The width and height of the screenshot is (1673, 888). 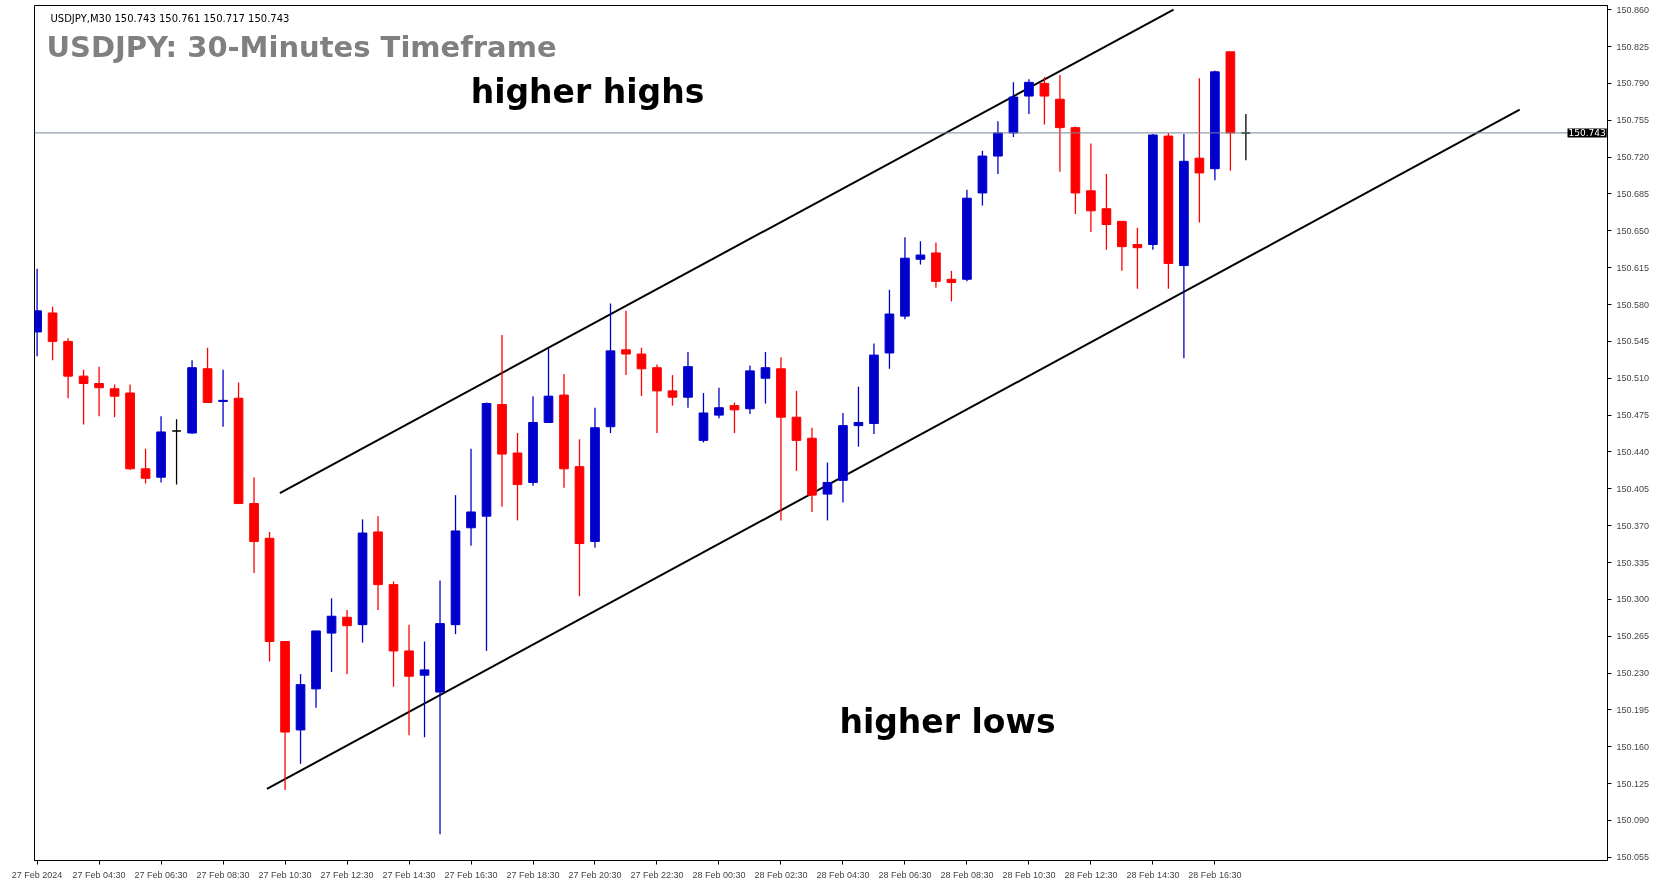 What do you see at coordinates (1633, 488) in the screenshot?
I see `y-tick-label: 150.405` at bounding box center [1633, 488].